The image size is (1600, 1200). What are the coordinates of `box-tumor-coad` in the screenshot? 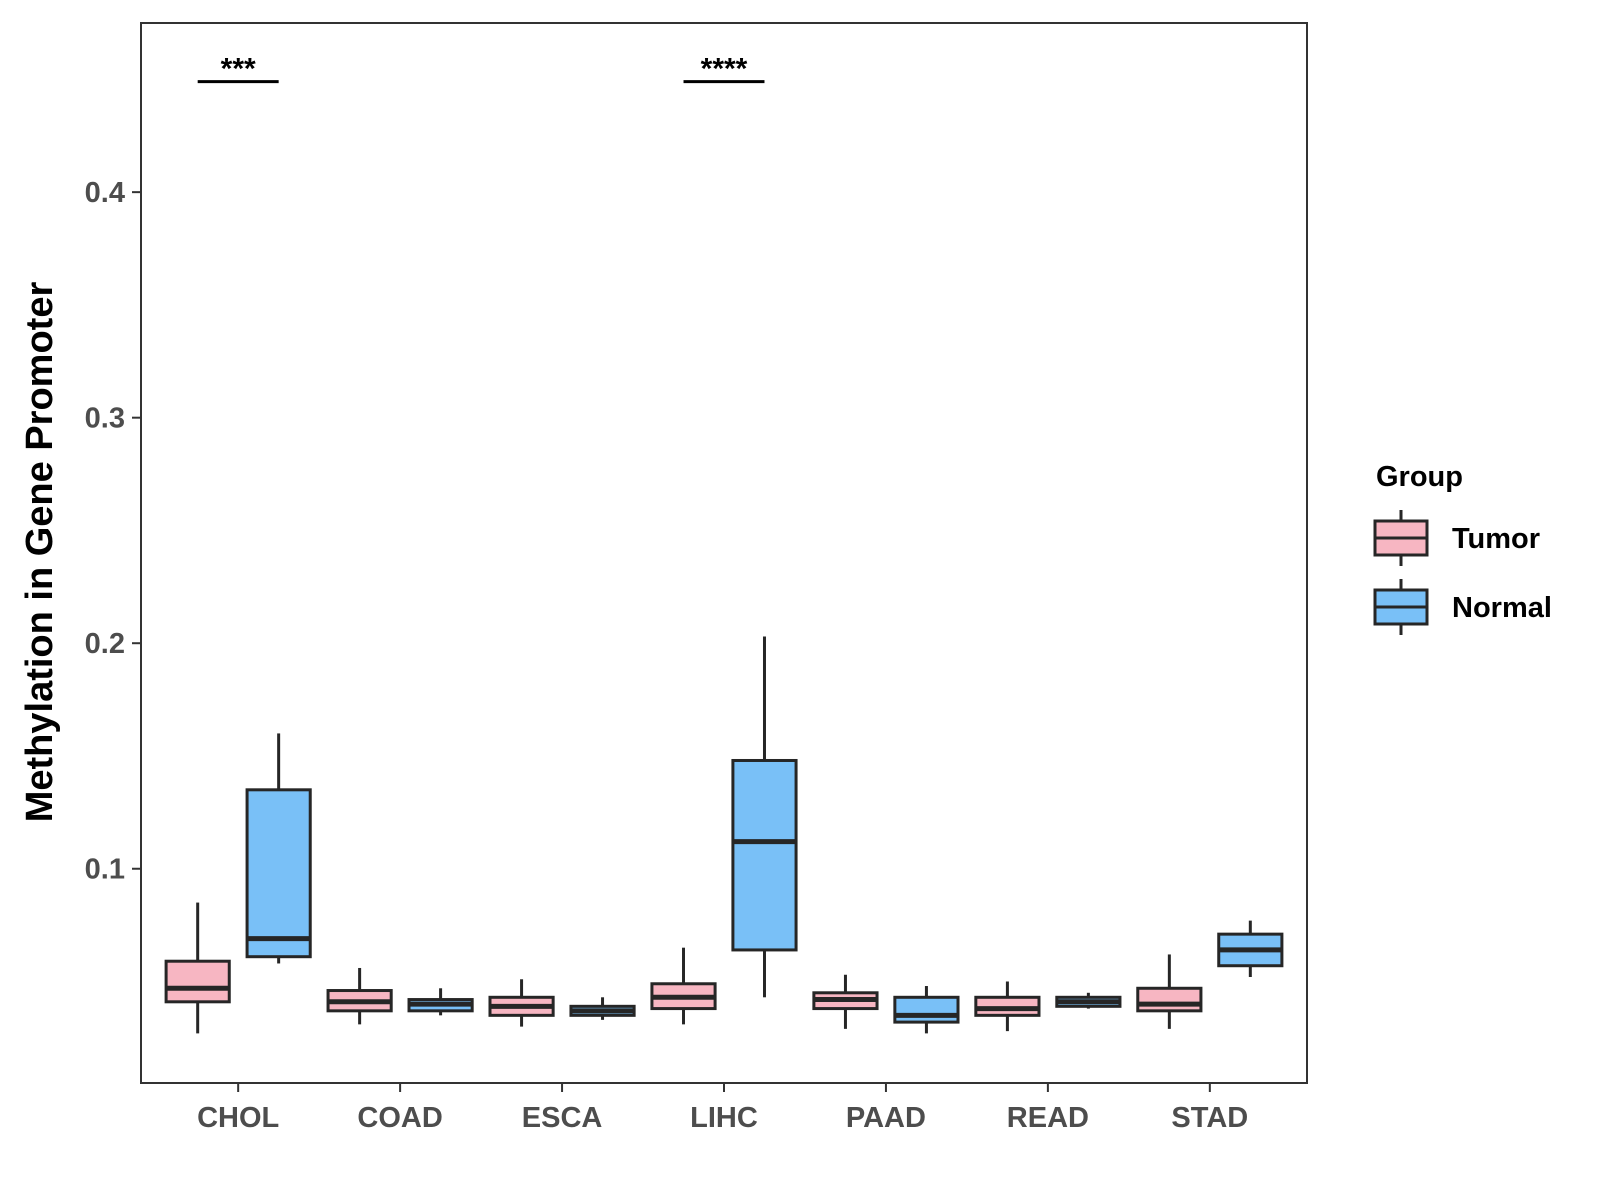 It's located at (359, 996).